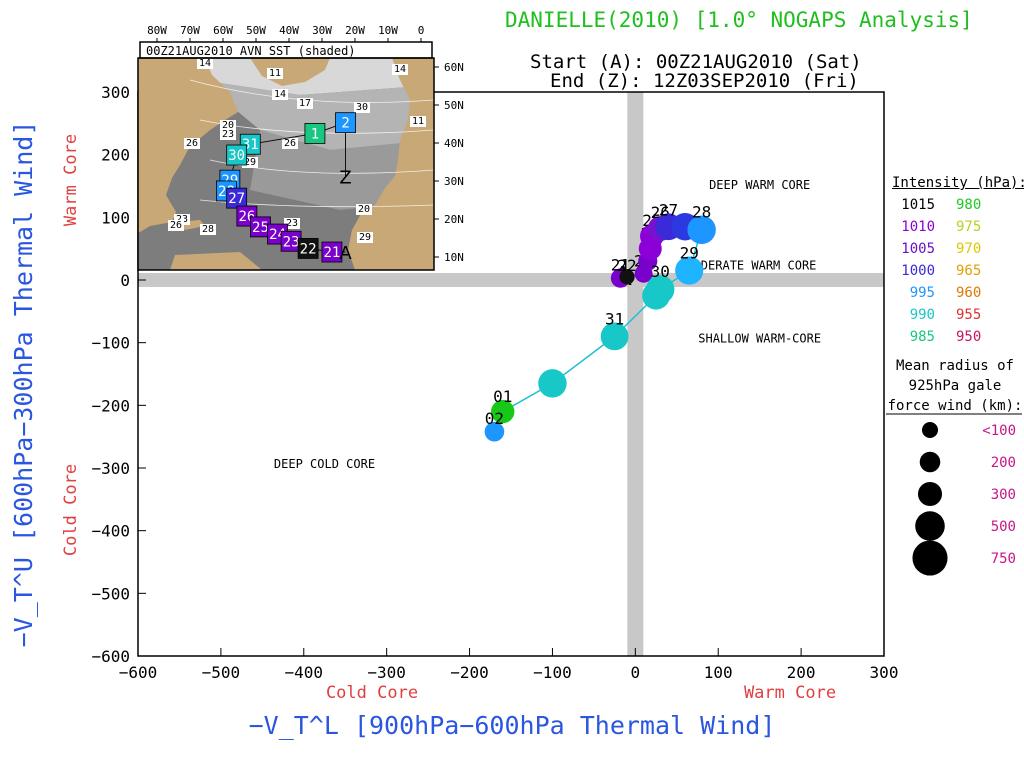 Image resolution: width=1024 pixels, height=768 pixels. Describe the element at coordinates (636, 672) in the screenshot. I see `x-tick-label: 0` at that location.